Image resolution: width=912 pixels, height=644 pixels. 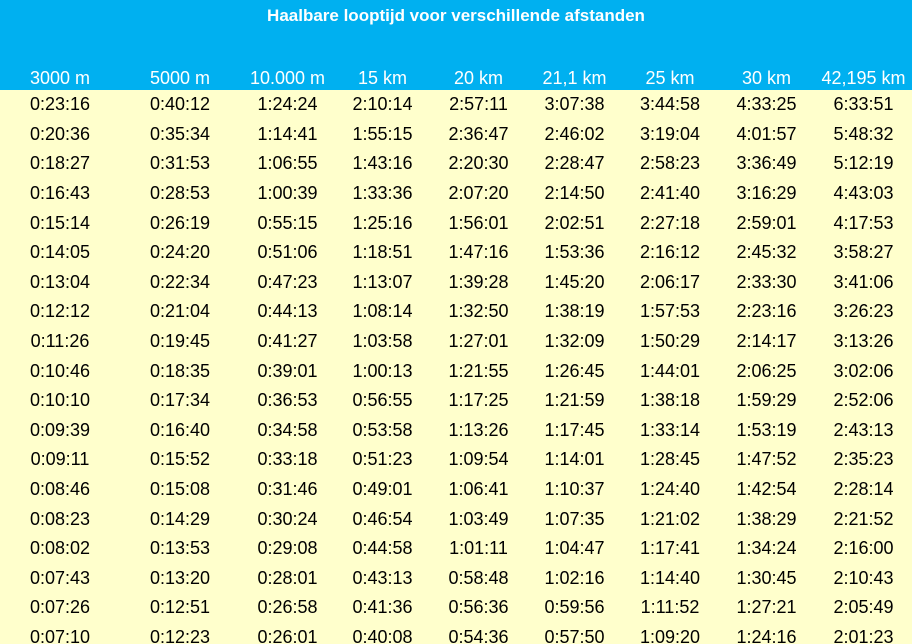 I want to click on column-header: 5000 m, so click(x=180, y=77).